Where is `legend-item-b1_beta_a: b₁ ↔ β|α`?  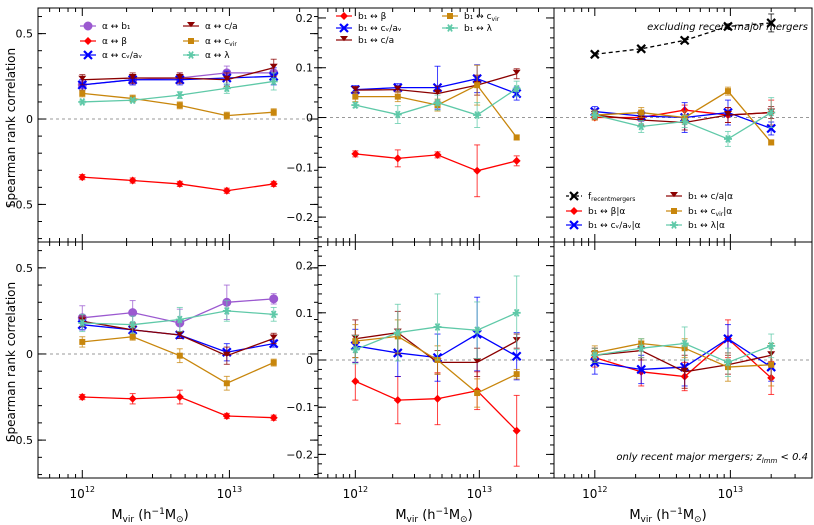 legend-item-b1_beta_a: b₁ ↔ β|α is located at coordinates (595, 212).